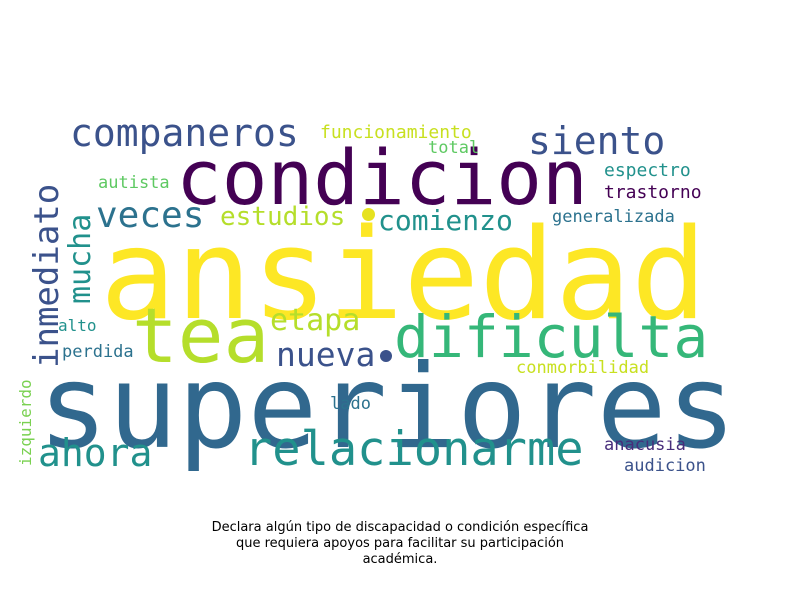 The width and height of the screenshot is (800, 600). Describe the element at coordinates (613, 217) in the screenshot. I see `word-generalizada: generalizada` at that location.